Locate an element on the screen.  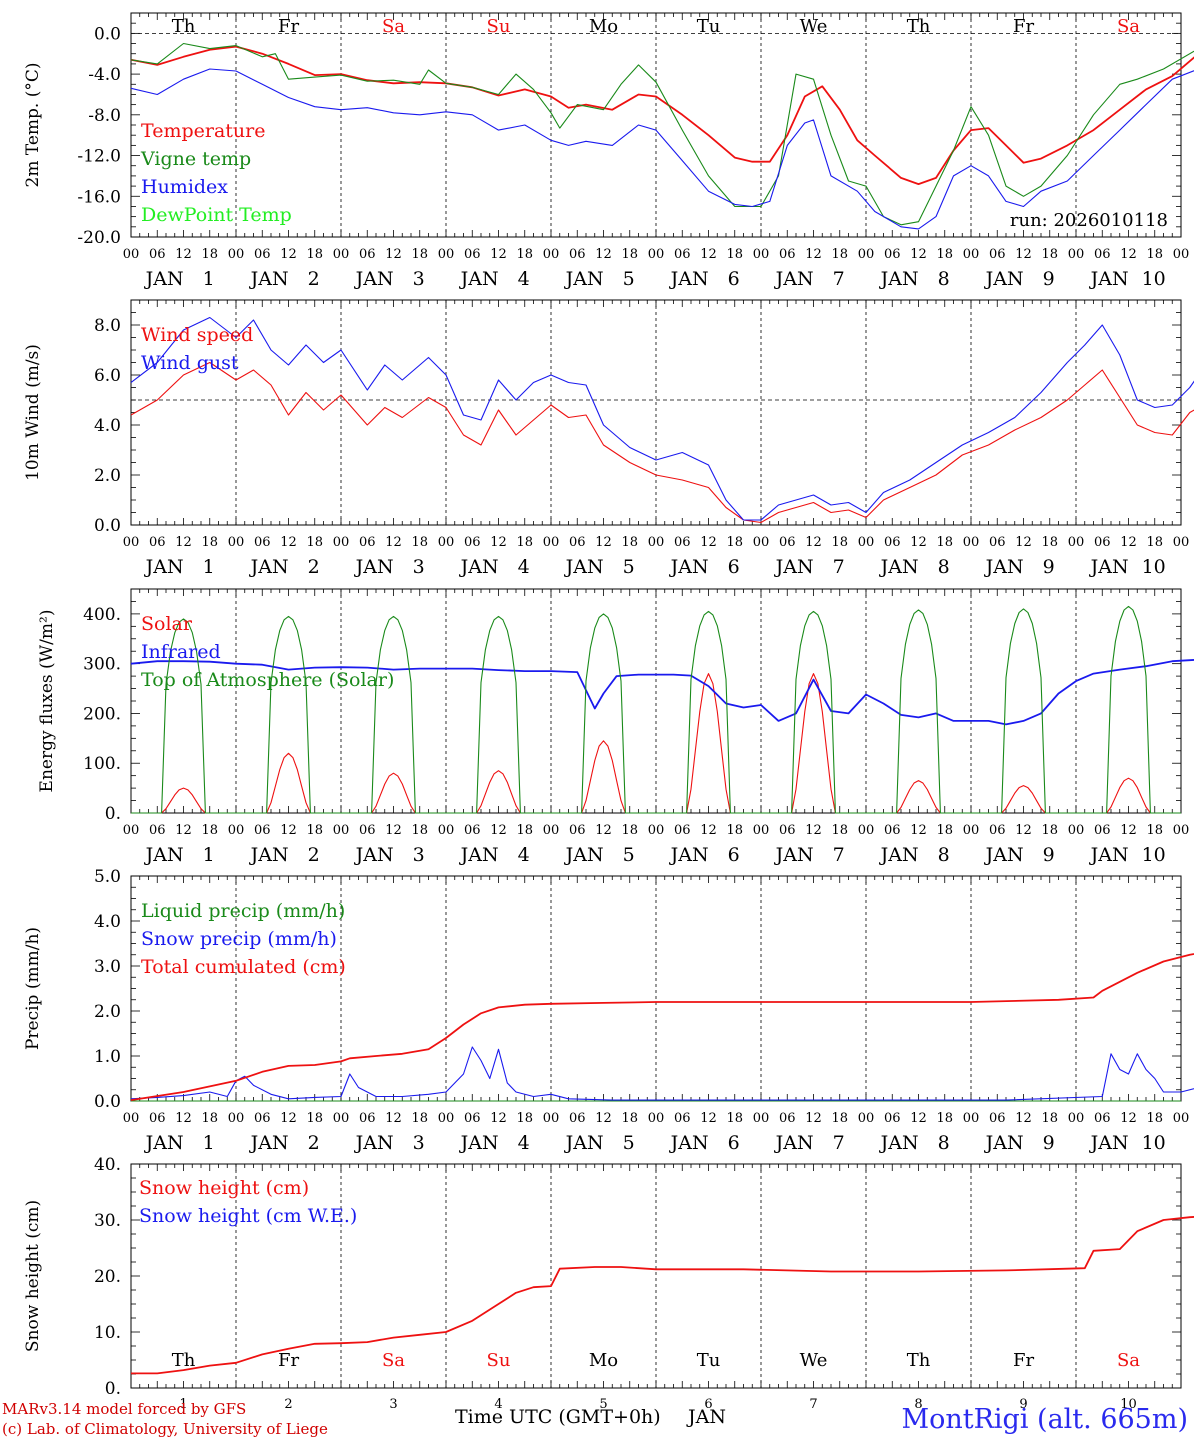
energy-frame is located at coordinates (656, 701).